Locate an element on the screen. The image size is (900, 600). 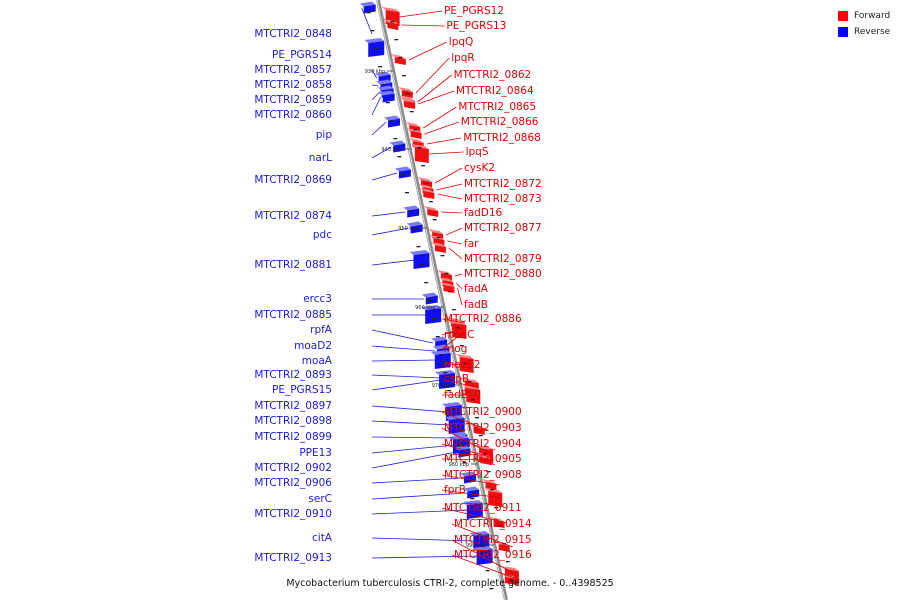
reverse-gene-label: MTCTRI2_0897 is located at coordinates (293, 406).